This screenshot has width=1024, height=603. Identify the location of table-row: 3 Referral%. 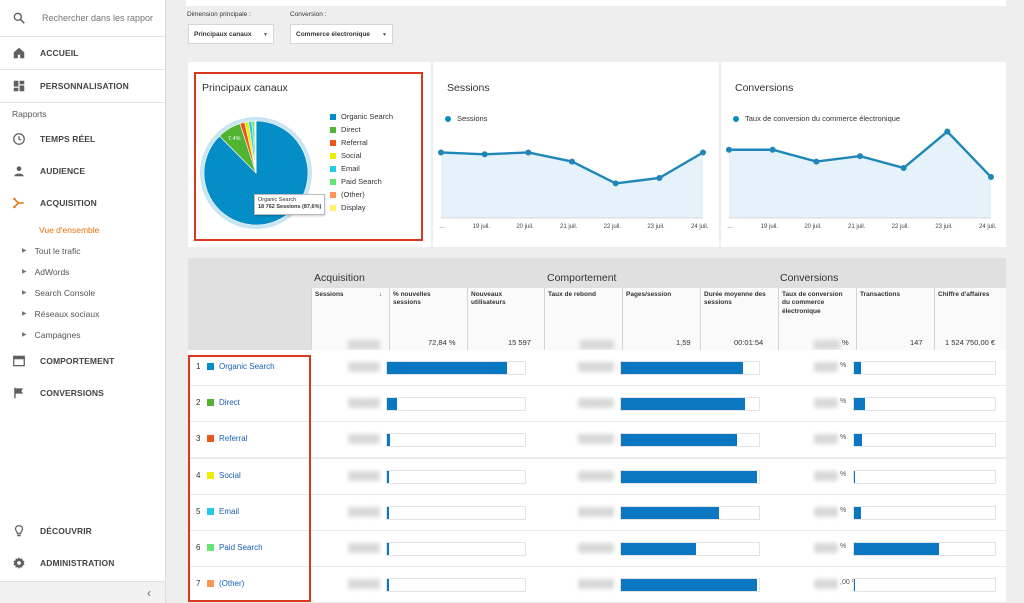
(597, 440).